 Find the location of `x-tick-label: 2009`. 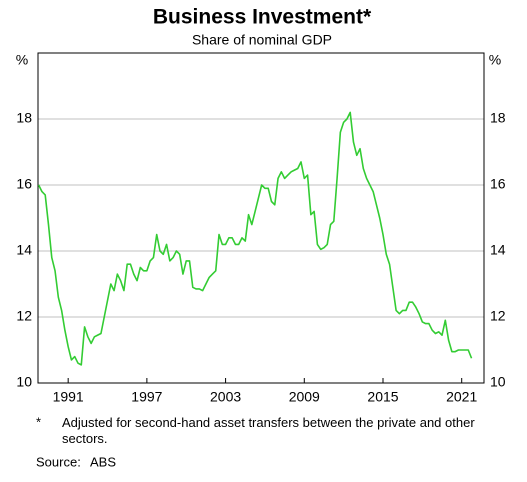

x-tick-label: 2009 is located at coordinates (304, 397).